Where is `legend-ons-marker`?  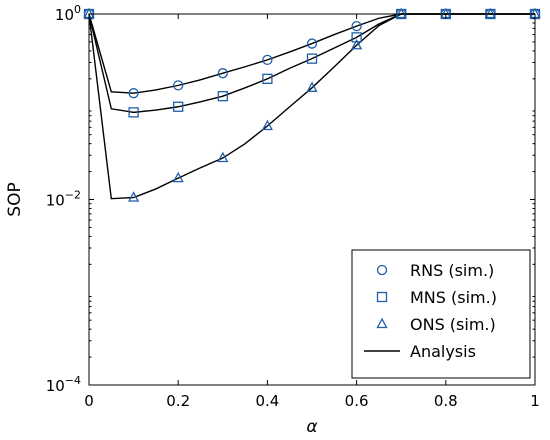
legend-ons-marker is located at coordinates (382, 323).